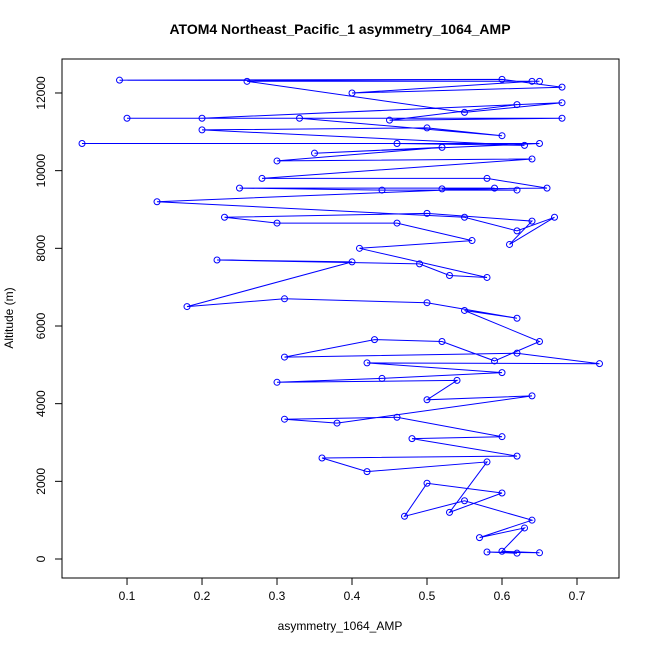 The image size is (650, 655). I want to click on y-tick-label: 2000, so click(41, 481).